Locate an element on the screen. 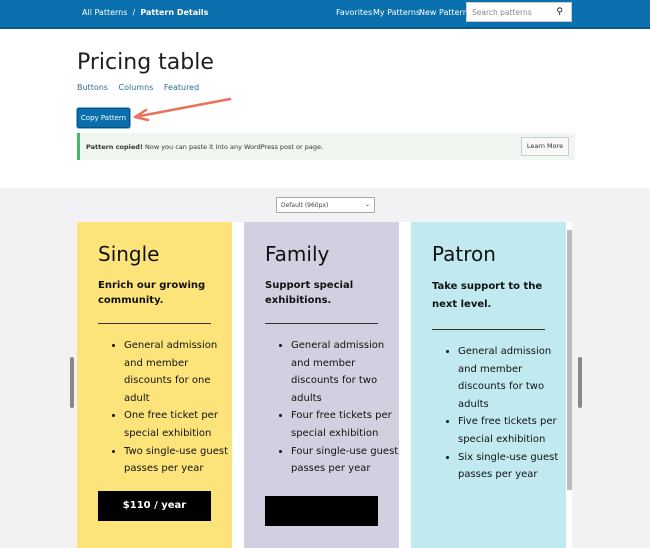  notice-strong: Pattern copied! is located at coordinates (114, 147).